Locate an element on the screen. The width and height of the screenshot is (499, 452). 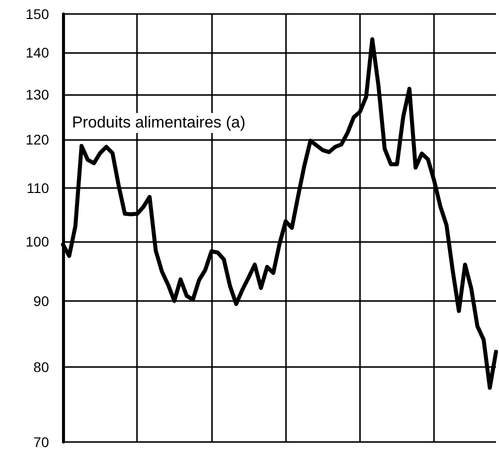
y-tick-label: 150 is located at coordinates (38, 14).